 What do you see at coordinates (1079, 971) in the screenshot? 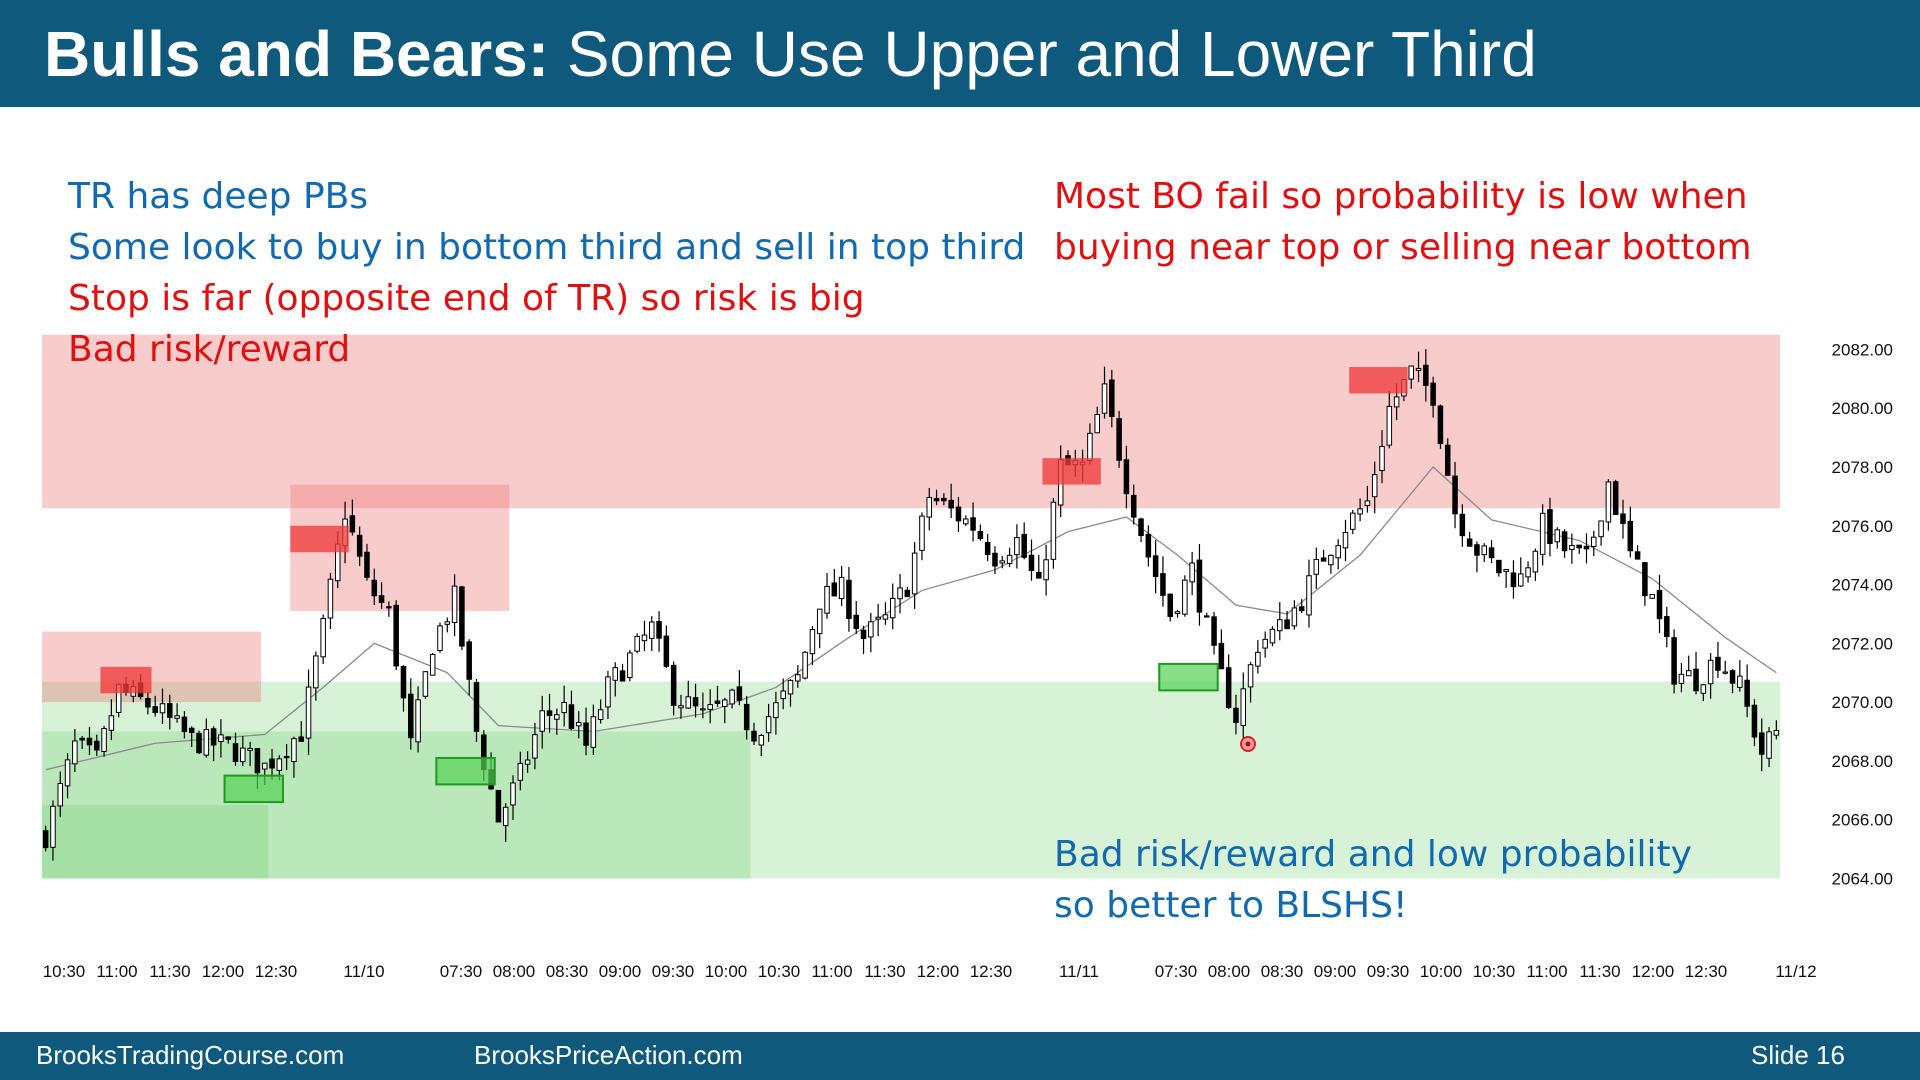
I see `x-tick-label: 11/11` at bounding box center [1079, 971].